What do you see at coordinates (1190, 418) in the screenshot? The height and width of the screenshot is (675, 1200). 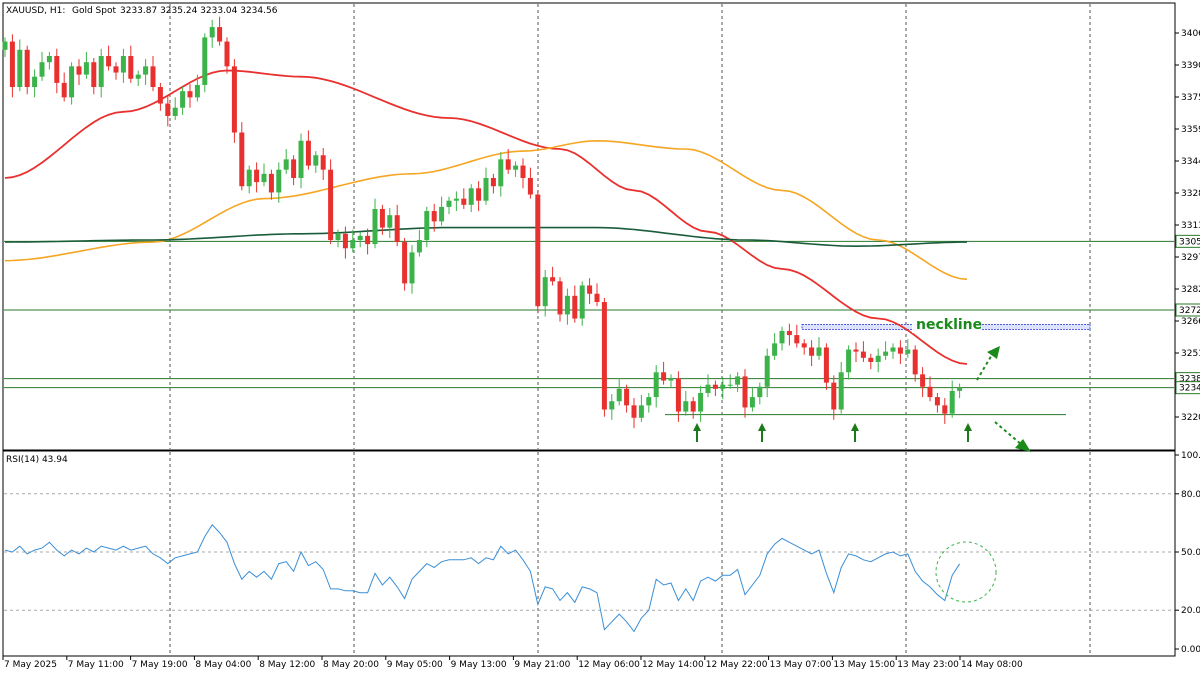 I see `price-tick-label: 3220.37` at bounding box center [1190, 418].